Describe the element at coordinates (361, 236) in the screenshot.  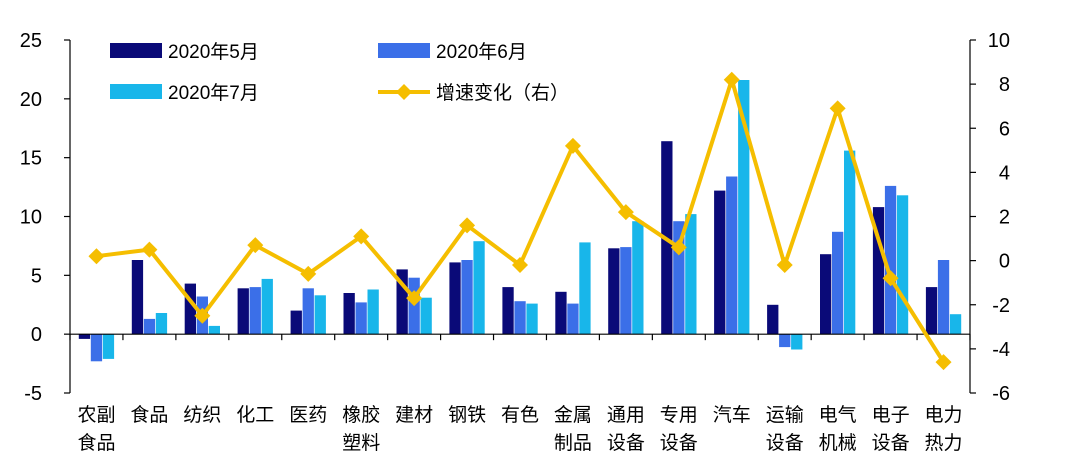
I see `growth-change-point-cat6` at that location.